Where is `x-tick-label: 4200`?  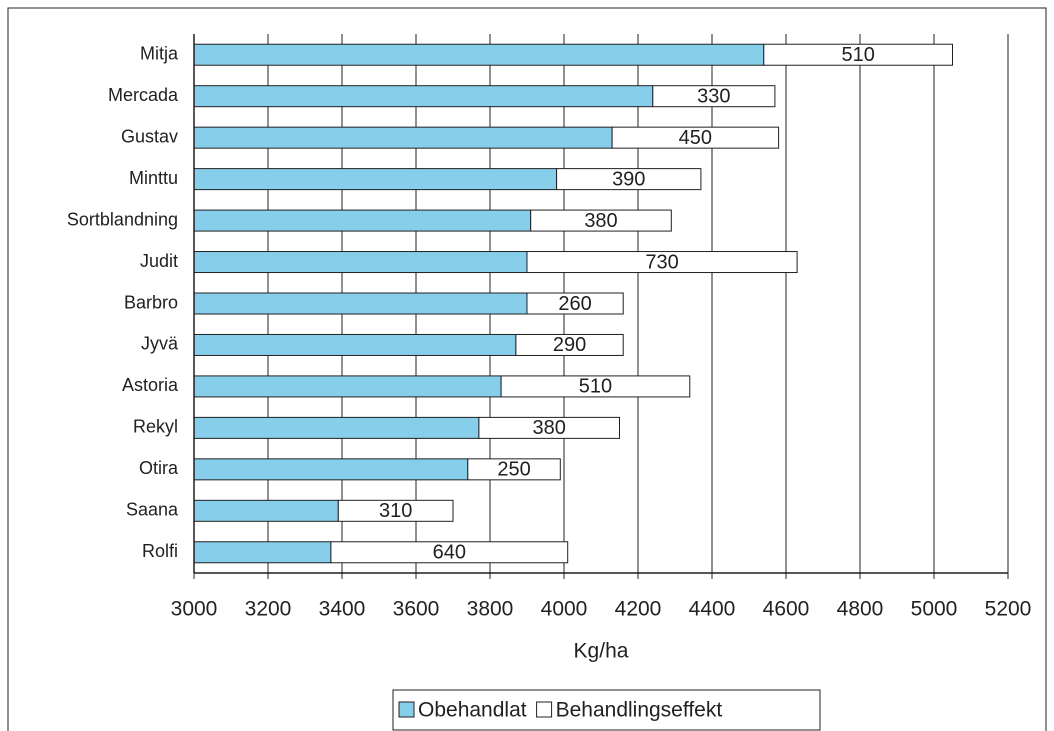 x-tick-label: 4200 is located at coordinates (638, 609).